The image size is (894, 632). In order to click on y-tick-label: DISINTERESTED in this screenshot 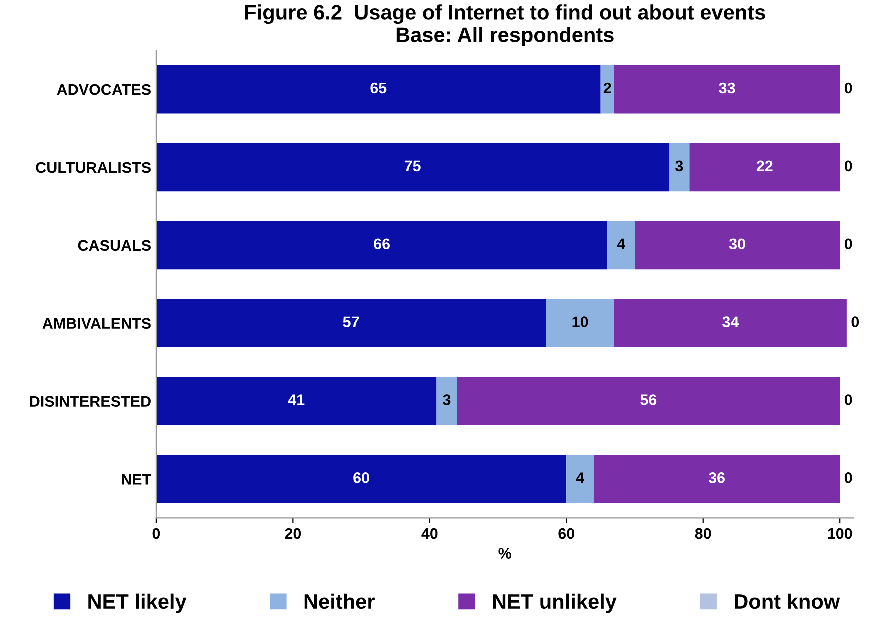, I will do `click(90, 402)`.